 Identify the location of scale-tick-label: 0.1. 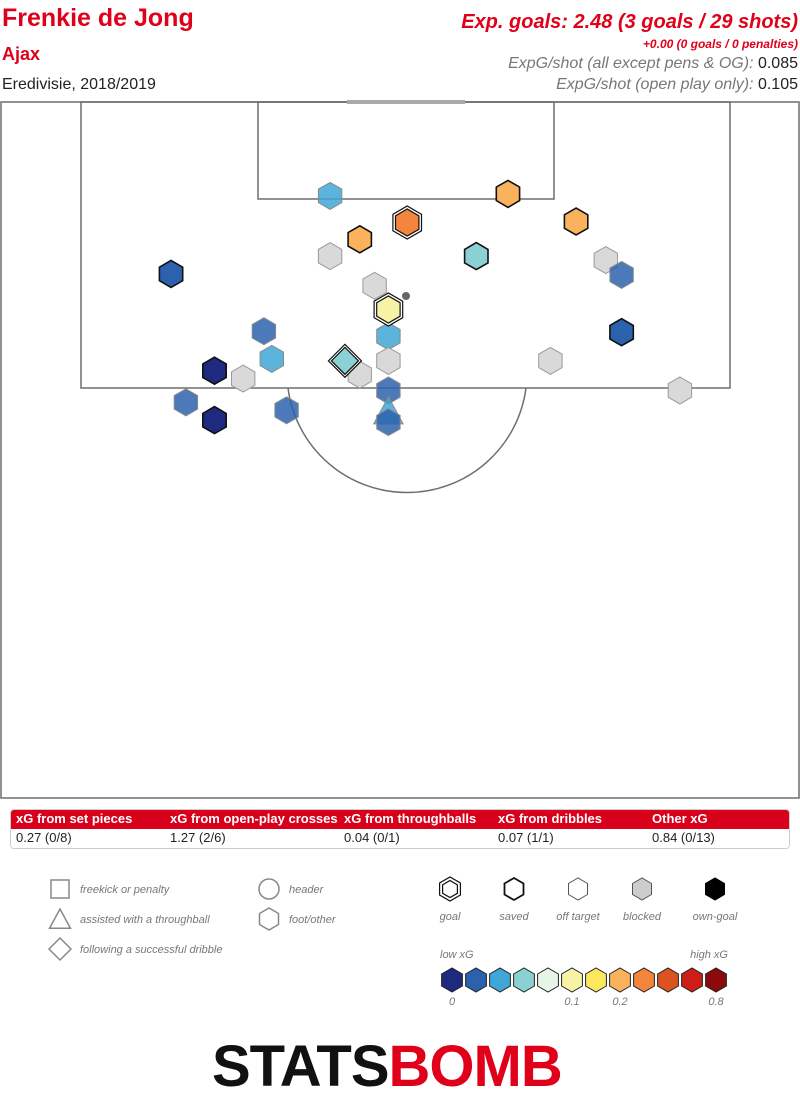
(571, 1002).